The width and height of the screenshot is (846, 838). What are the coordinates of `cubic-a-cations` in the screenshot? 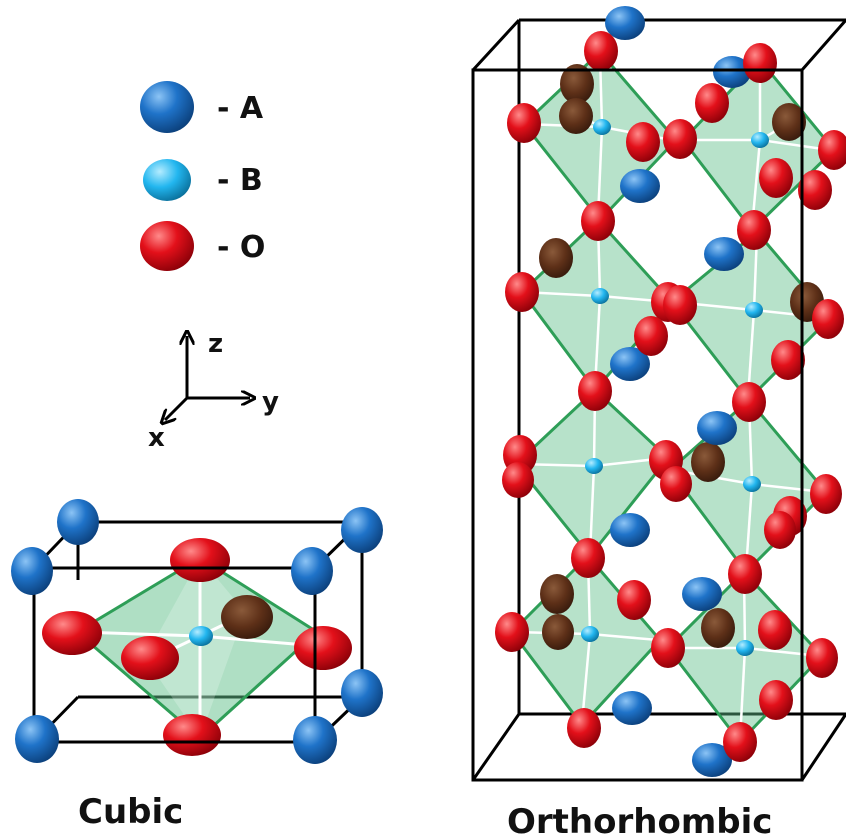 It's located at (197, 631).